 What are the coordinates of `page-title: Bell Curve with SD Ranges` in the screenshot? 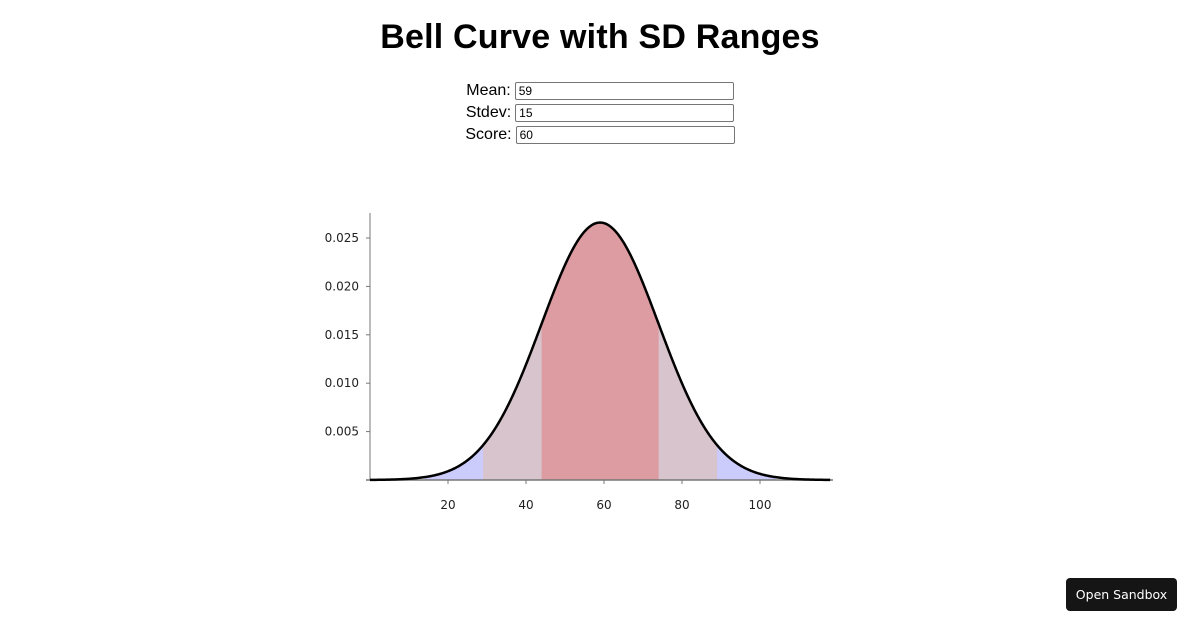 It's located at (600, 37).